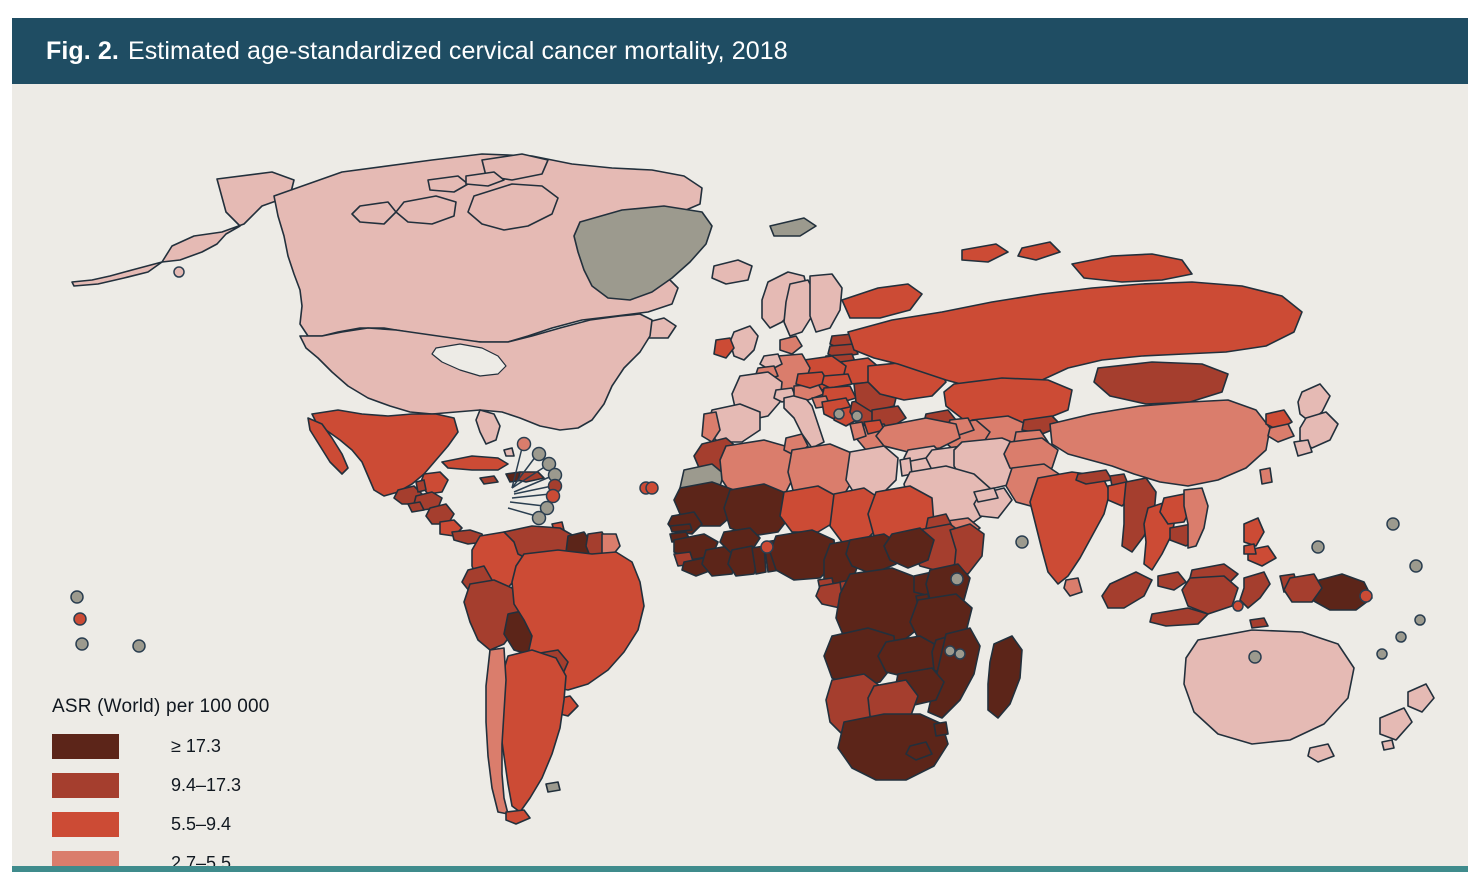  Describe the element at coordinates (1416, 566) in the screenshot. I see `island-marker-marshall` at that location.